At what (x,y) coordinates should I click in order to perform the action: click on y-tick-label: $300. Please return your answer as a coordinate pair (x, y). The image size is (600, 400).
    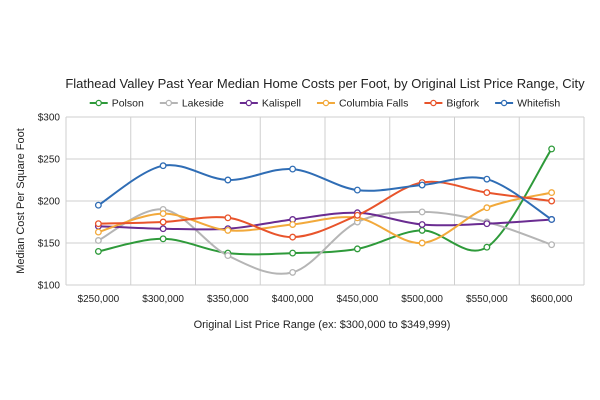
    Looking at the image, I should click on (49, 118).